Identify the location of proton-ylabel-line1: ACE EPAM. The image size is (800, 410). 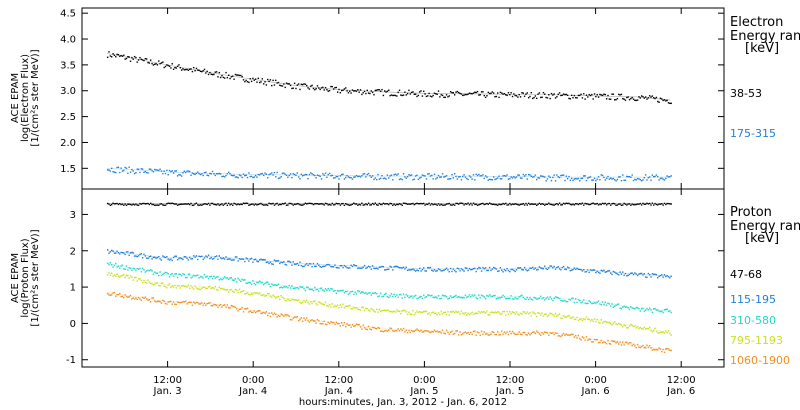
(15, 278).